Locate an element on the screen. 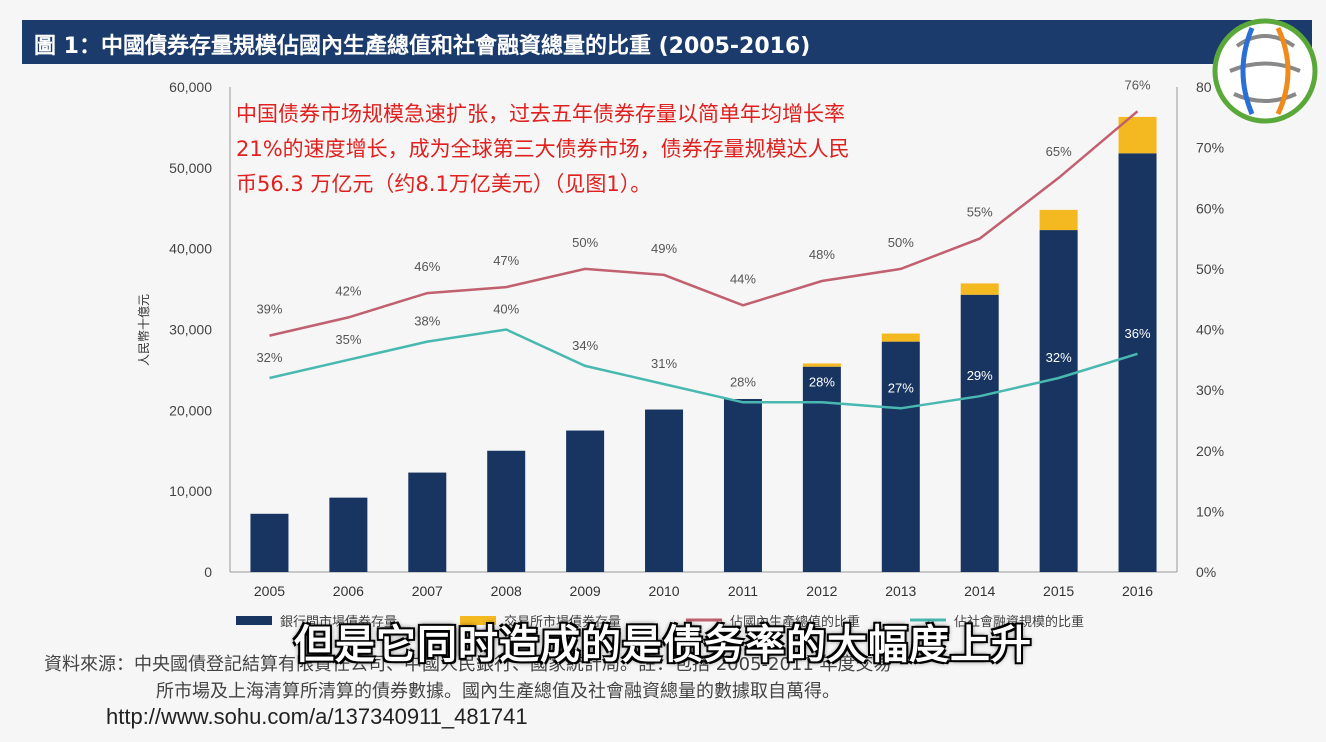 Image resolution: width=1326 pixels, height=742 pixels. x-tick-label: 2009 is located at coordinates (585, 591).